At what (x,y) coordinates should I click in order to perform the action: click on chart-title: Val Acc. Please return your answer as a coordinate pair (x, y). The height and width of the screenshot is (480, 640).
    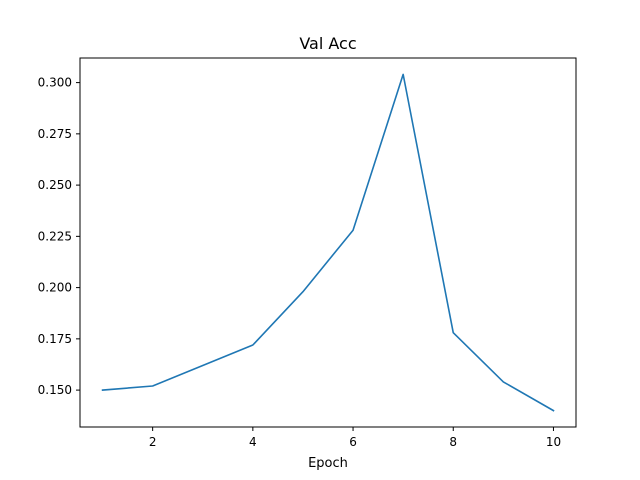
    Looking at the image, I should click on (327, 43).